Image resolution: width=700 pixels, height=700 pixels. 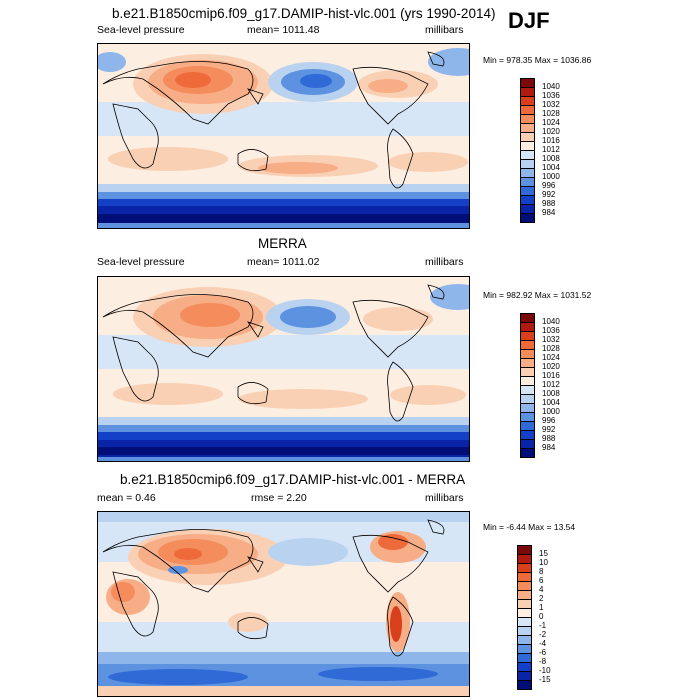 I want to click on colorbar-label: -6, so click(x=543, y=652).